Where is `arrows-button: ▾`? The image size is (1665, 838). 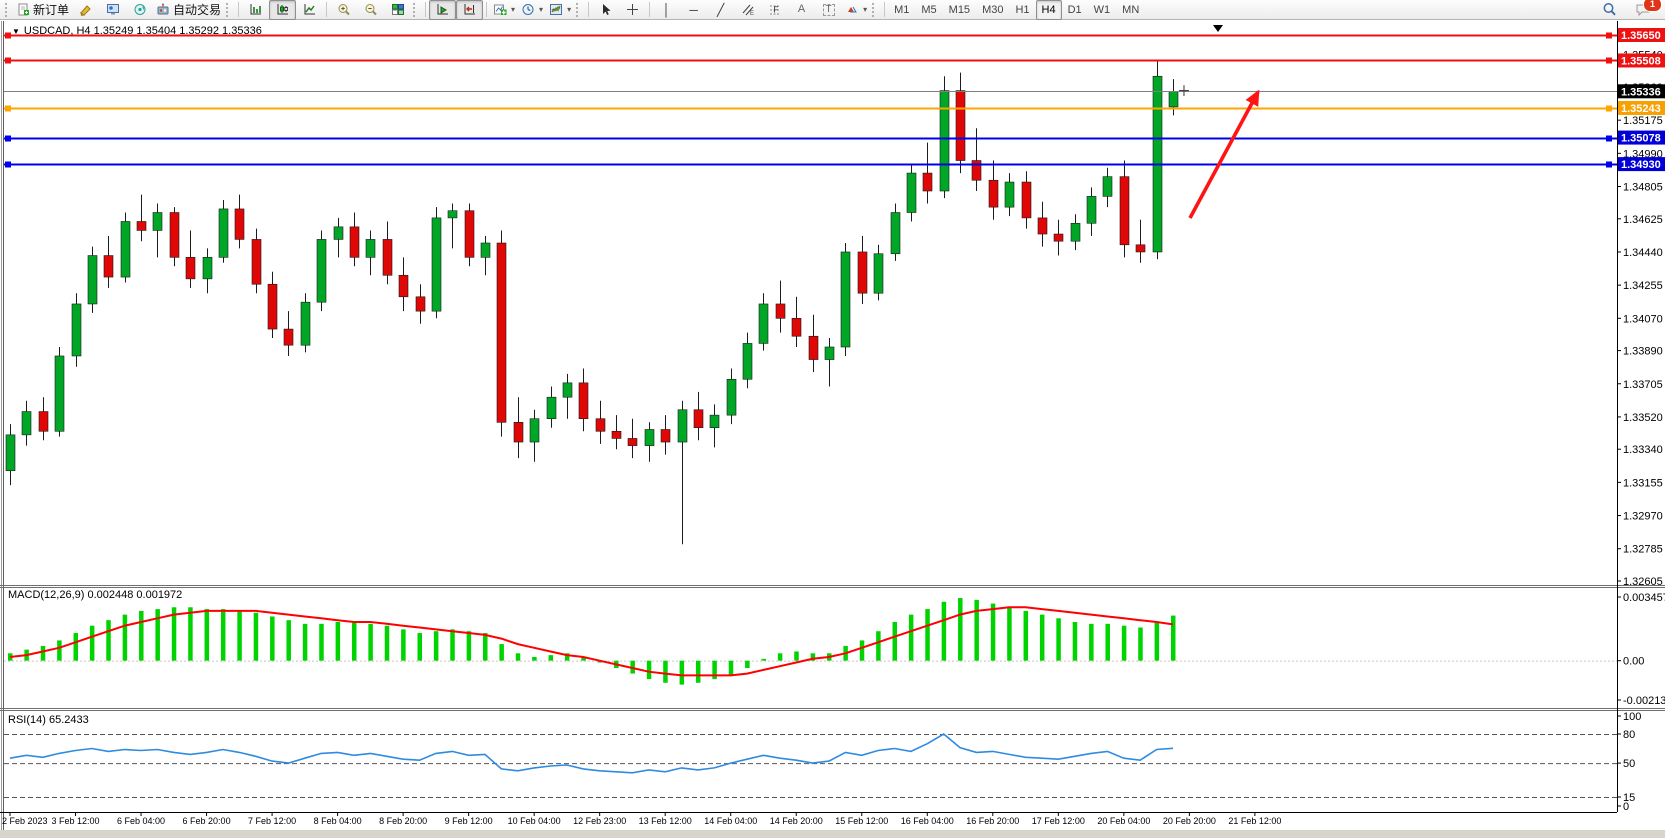 arrows-button: ▾ is located at coordinates (856, 10).